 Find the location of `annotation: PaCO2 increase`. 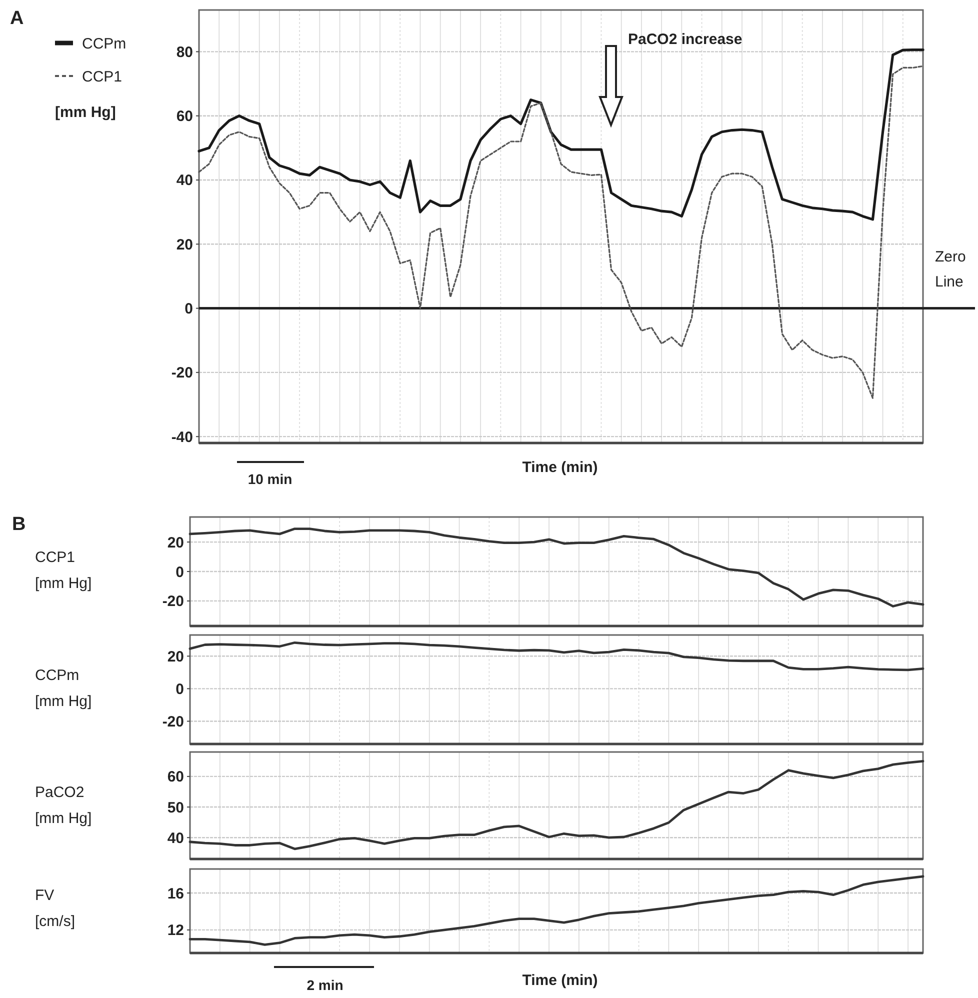

annotation: PaCO2 increase is located at coordinates (685, 39).